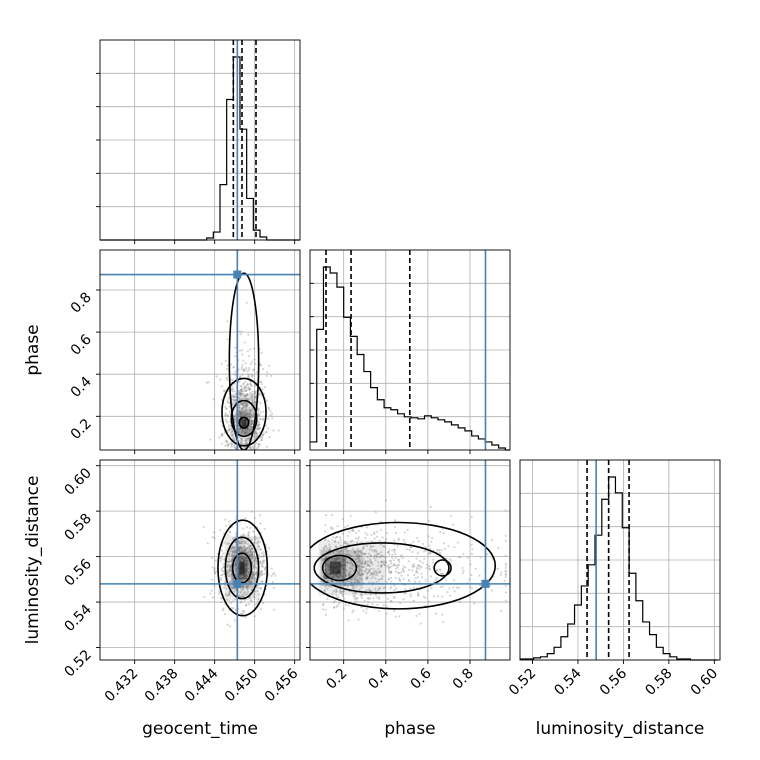  I want to click on contour-outer, so click(244, 361).